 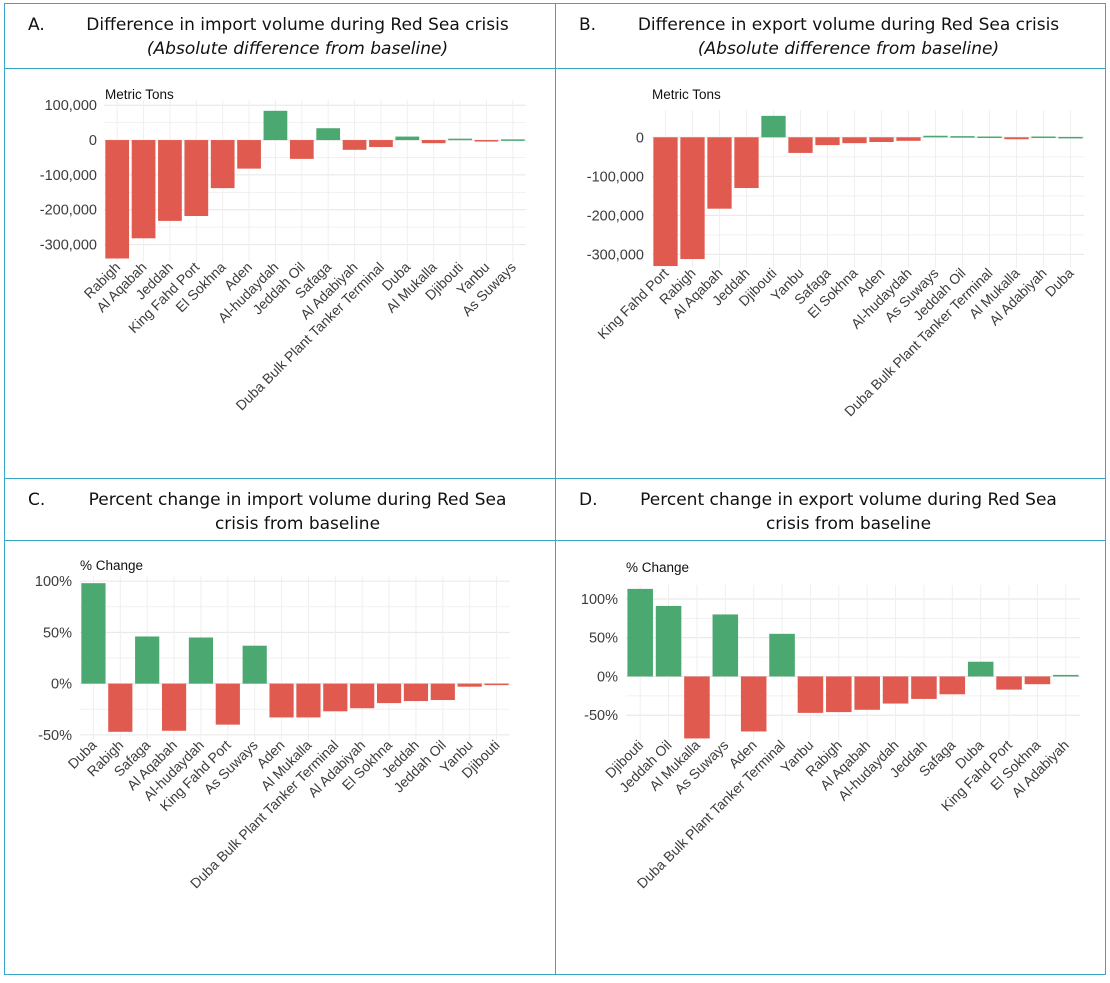 What do you see at coordinates (36, 25) in the screenshot?
I see `panel-a-letter: A.` at bounding box center [36, 25].